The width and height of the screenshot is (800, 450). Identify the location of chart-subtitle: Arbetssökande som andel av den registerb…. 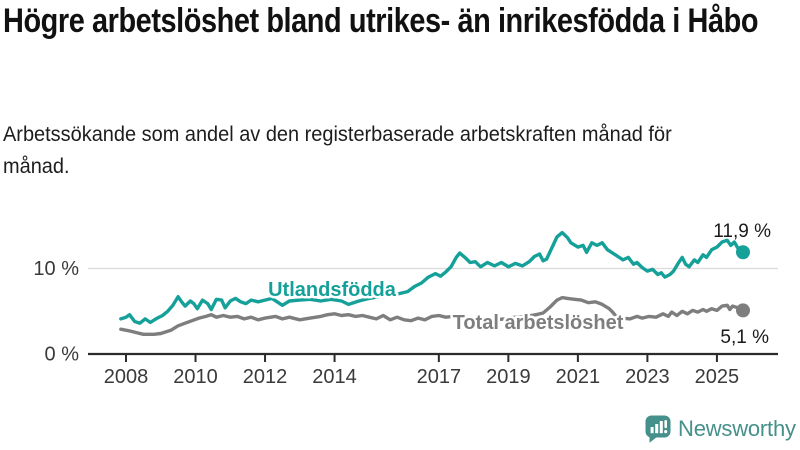
(337, 150).